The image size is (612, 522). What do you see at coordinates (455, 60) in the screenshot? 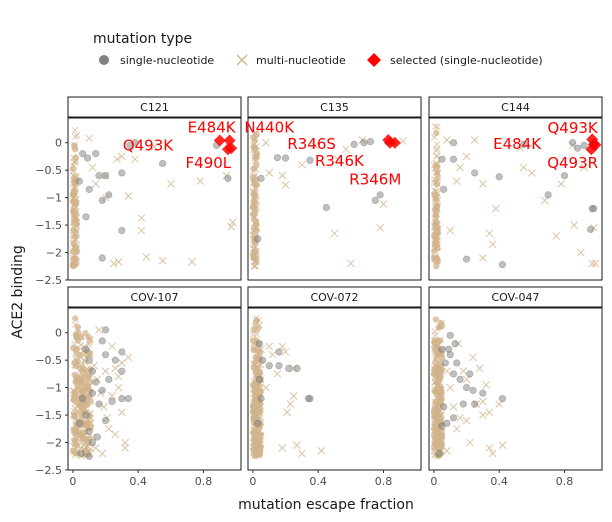
I see `legend-item-selected: selected (single-nucleotide)` at bounding box center [455, 60].